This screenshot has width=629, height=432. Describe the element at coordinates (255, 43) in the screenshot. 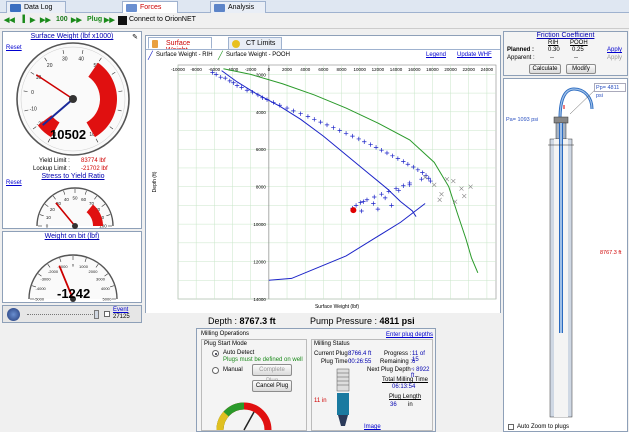

I see `tab-ct-limits: CT Limits` at that location.